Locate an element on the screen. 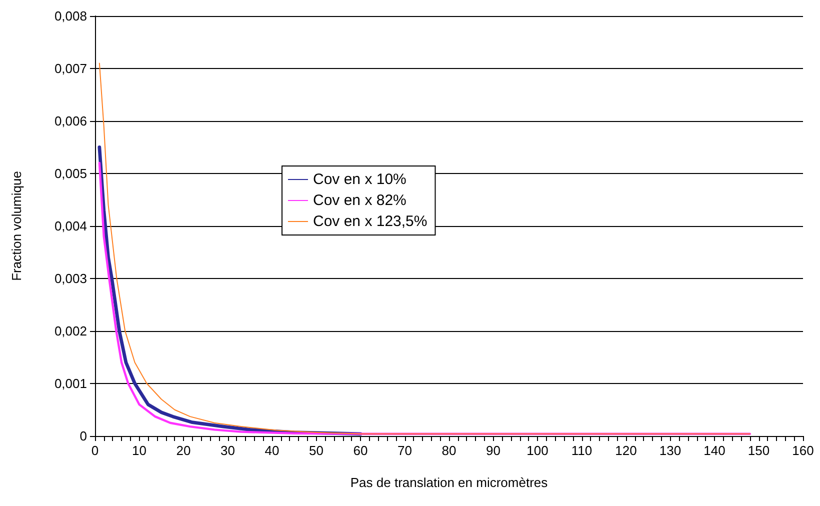 This screenshot has height=506, width=820. x-tick-label: 0 is located at coordinates (95, 450).